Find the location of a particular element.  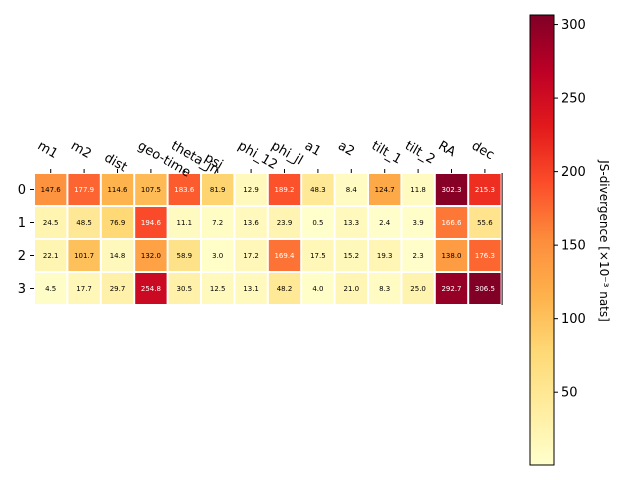

colorbar: 50 100 150 200 250 300 is located at coordinates (557, 240).